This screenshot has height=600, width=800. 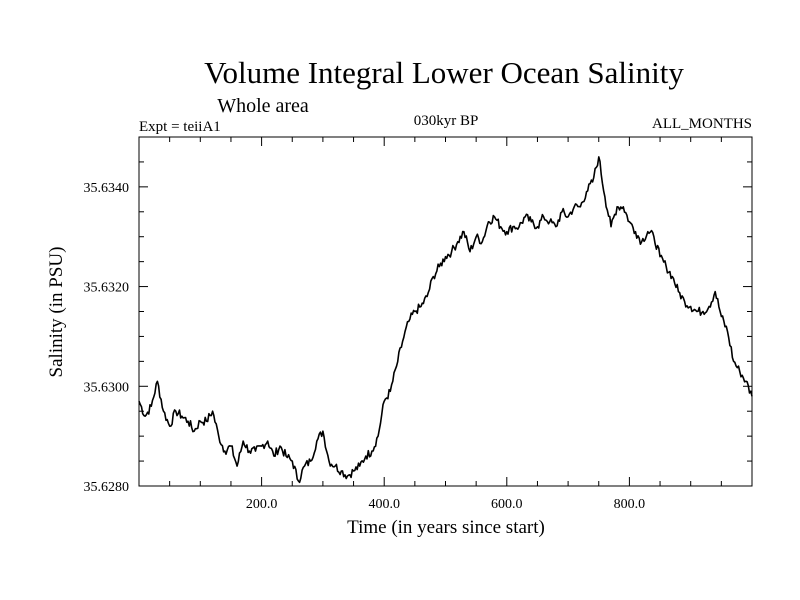 What do you see at coordinates (56, 312) in the screenshot?
I see `y-axis-label: Salinity (in PSU)` at bounding box center [56, 312].